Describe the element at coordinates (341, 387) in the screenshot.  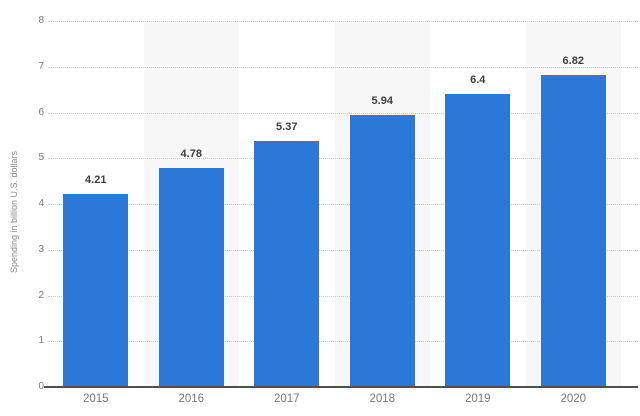
I see `x-axis-line` at that location.